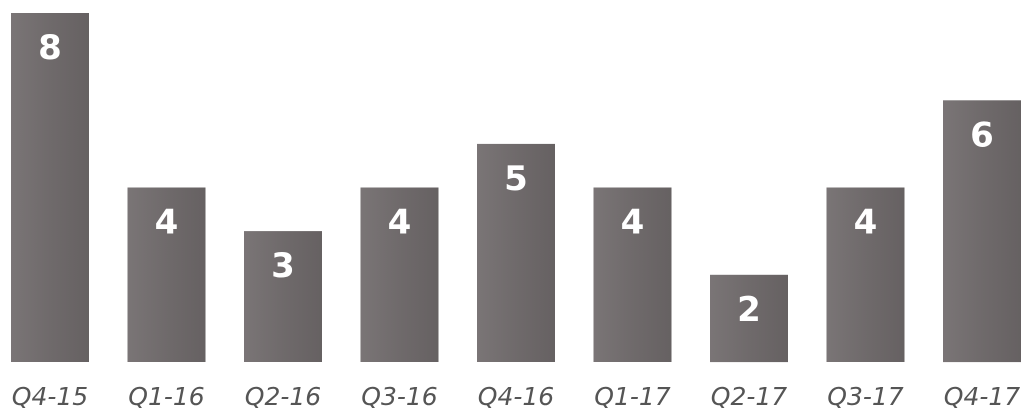  What do you see at coordinates (399, 395) in the screenshot?
I see `x-tick-label: Q3-16` at bounding box center [399, 395].